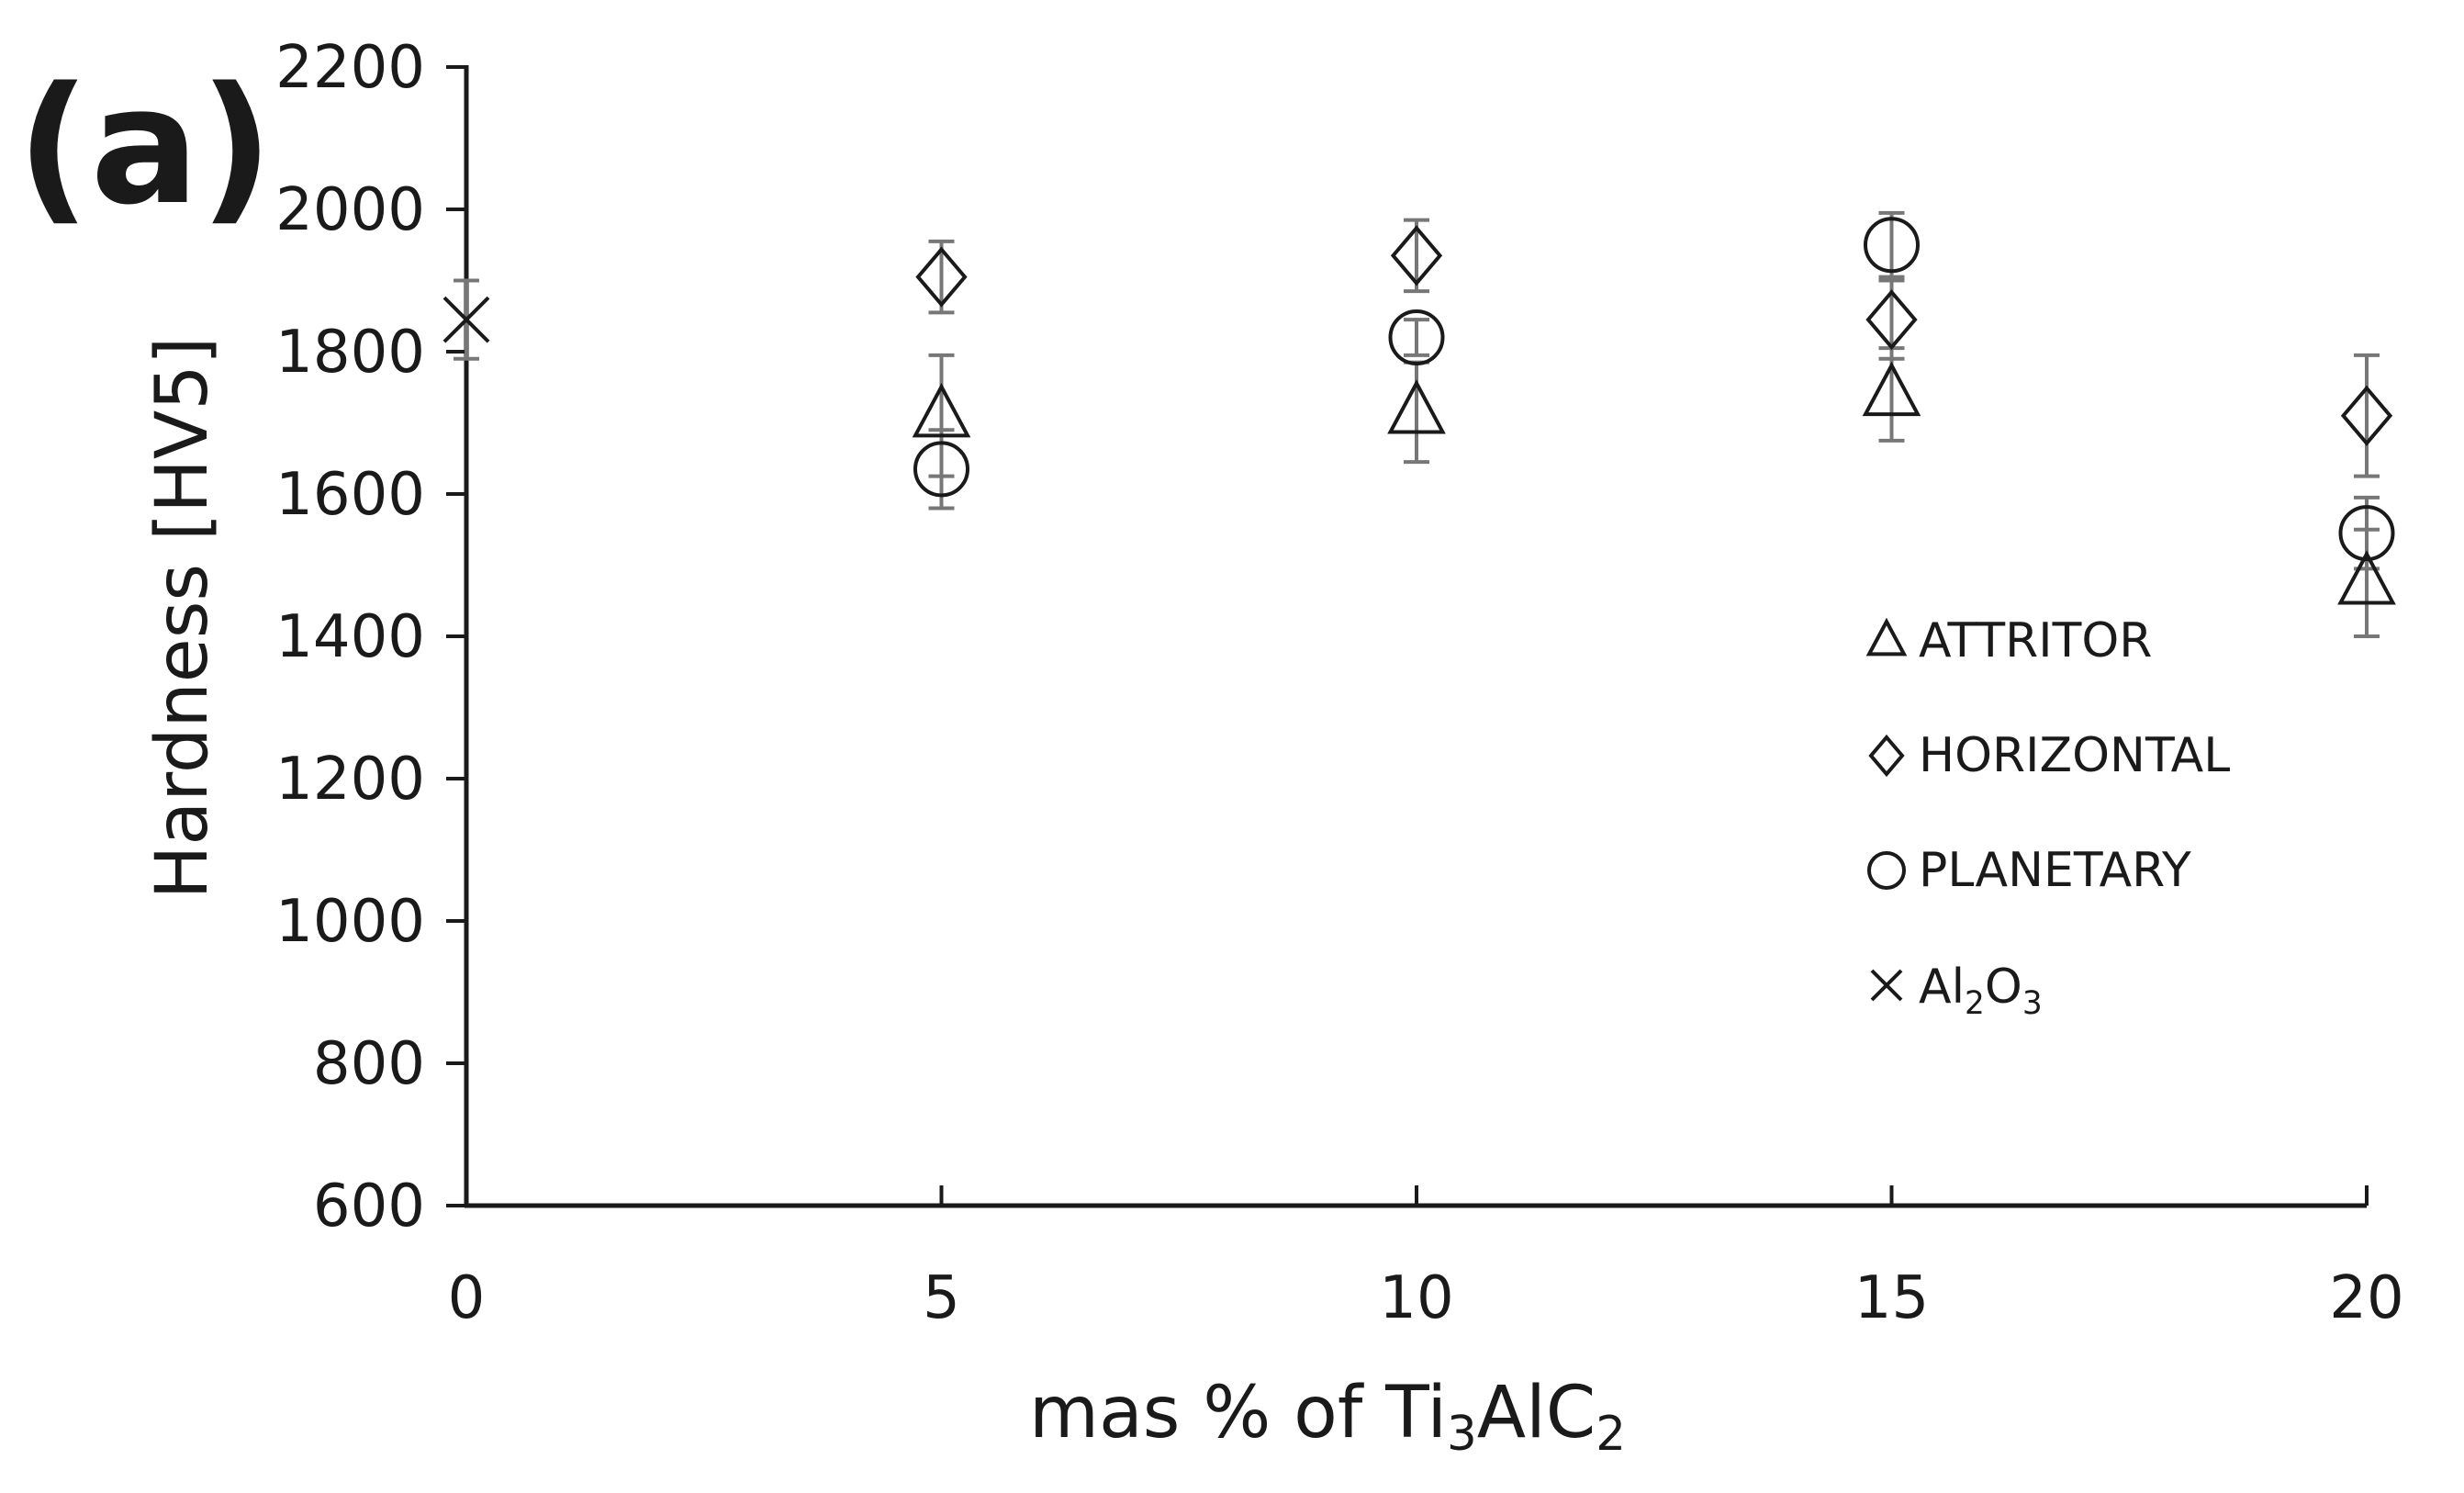 The height and width of the screenshot is (1493, 2464). What do you see at coordinates (1426, 1258) in the screenshot?
I see `x-axis-ticks: 0 5 10 15 20` at bounding box center [1426, 1258].